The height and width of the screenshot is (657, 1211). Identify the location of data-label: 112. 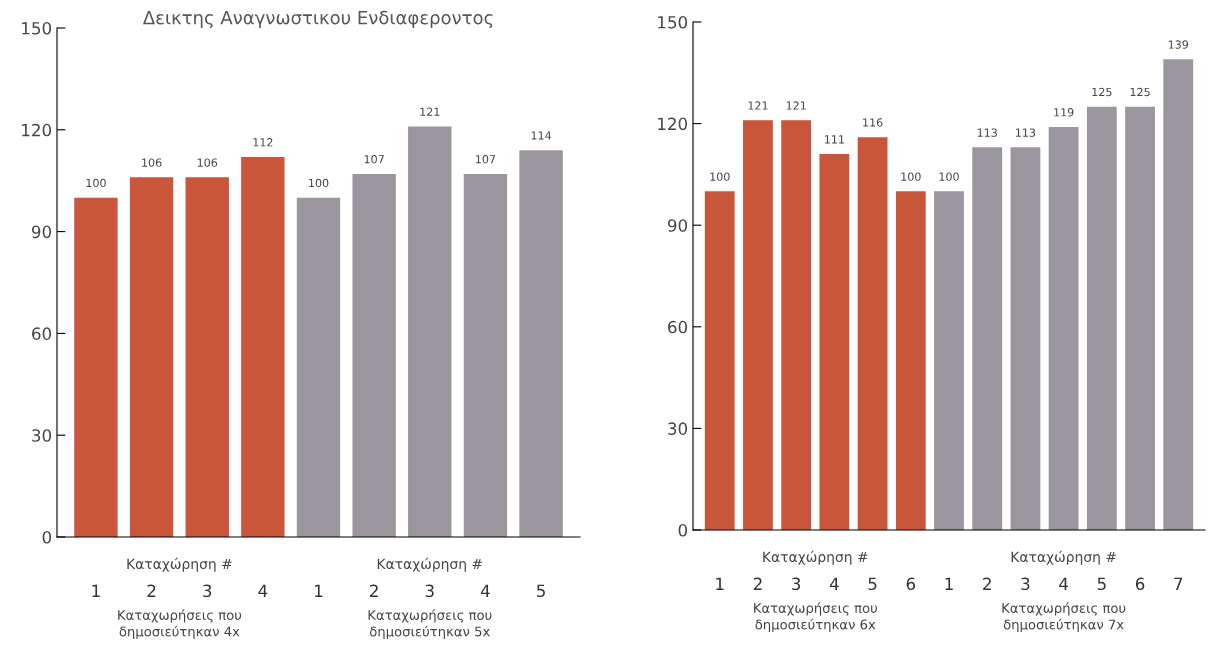
(263, 142).